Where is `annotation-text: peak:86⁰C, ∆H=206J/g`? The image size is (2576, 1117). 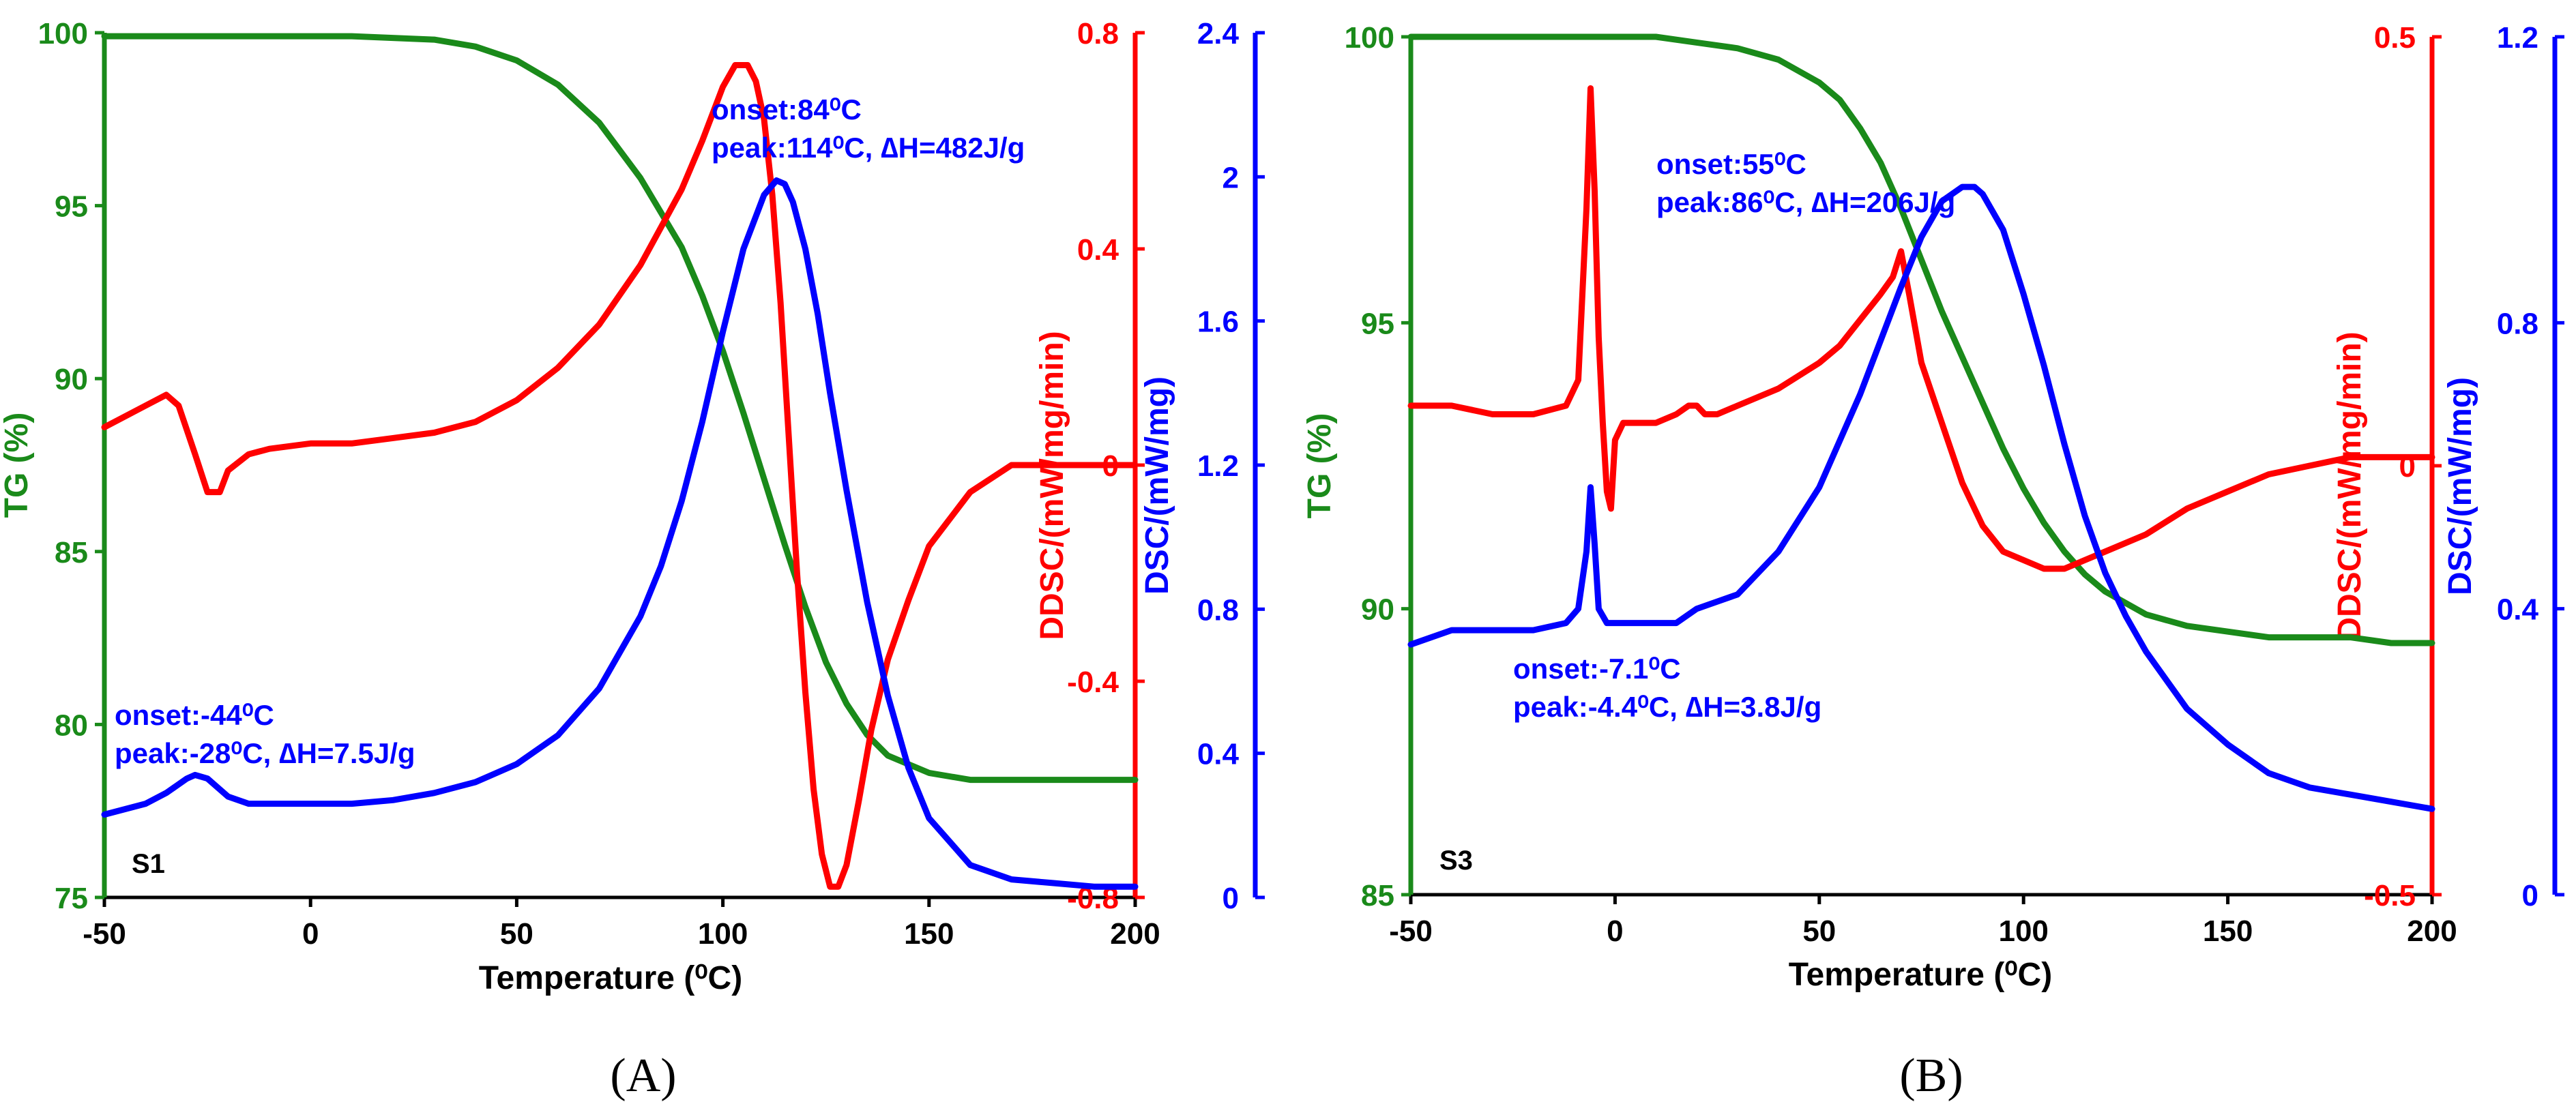
annotation-text: peak:86⁰C, ∆H=206J/g is located at coordinates (1805, 202).